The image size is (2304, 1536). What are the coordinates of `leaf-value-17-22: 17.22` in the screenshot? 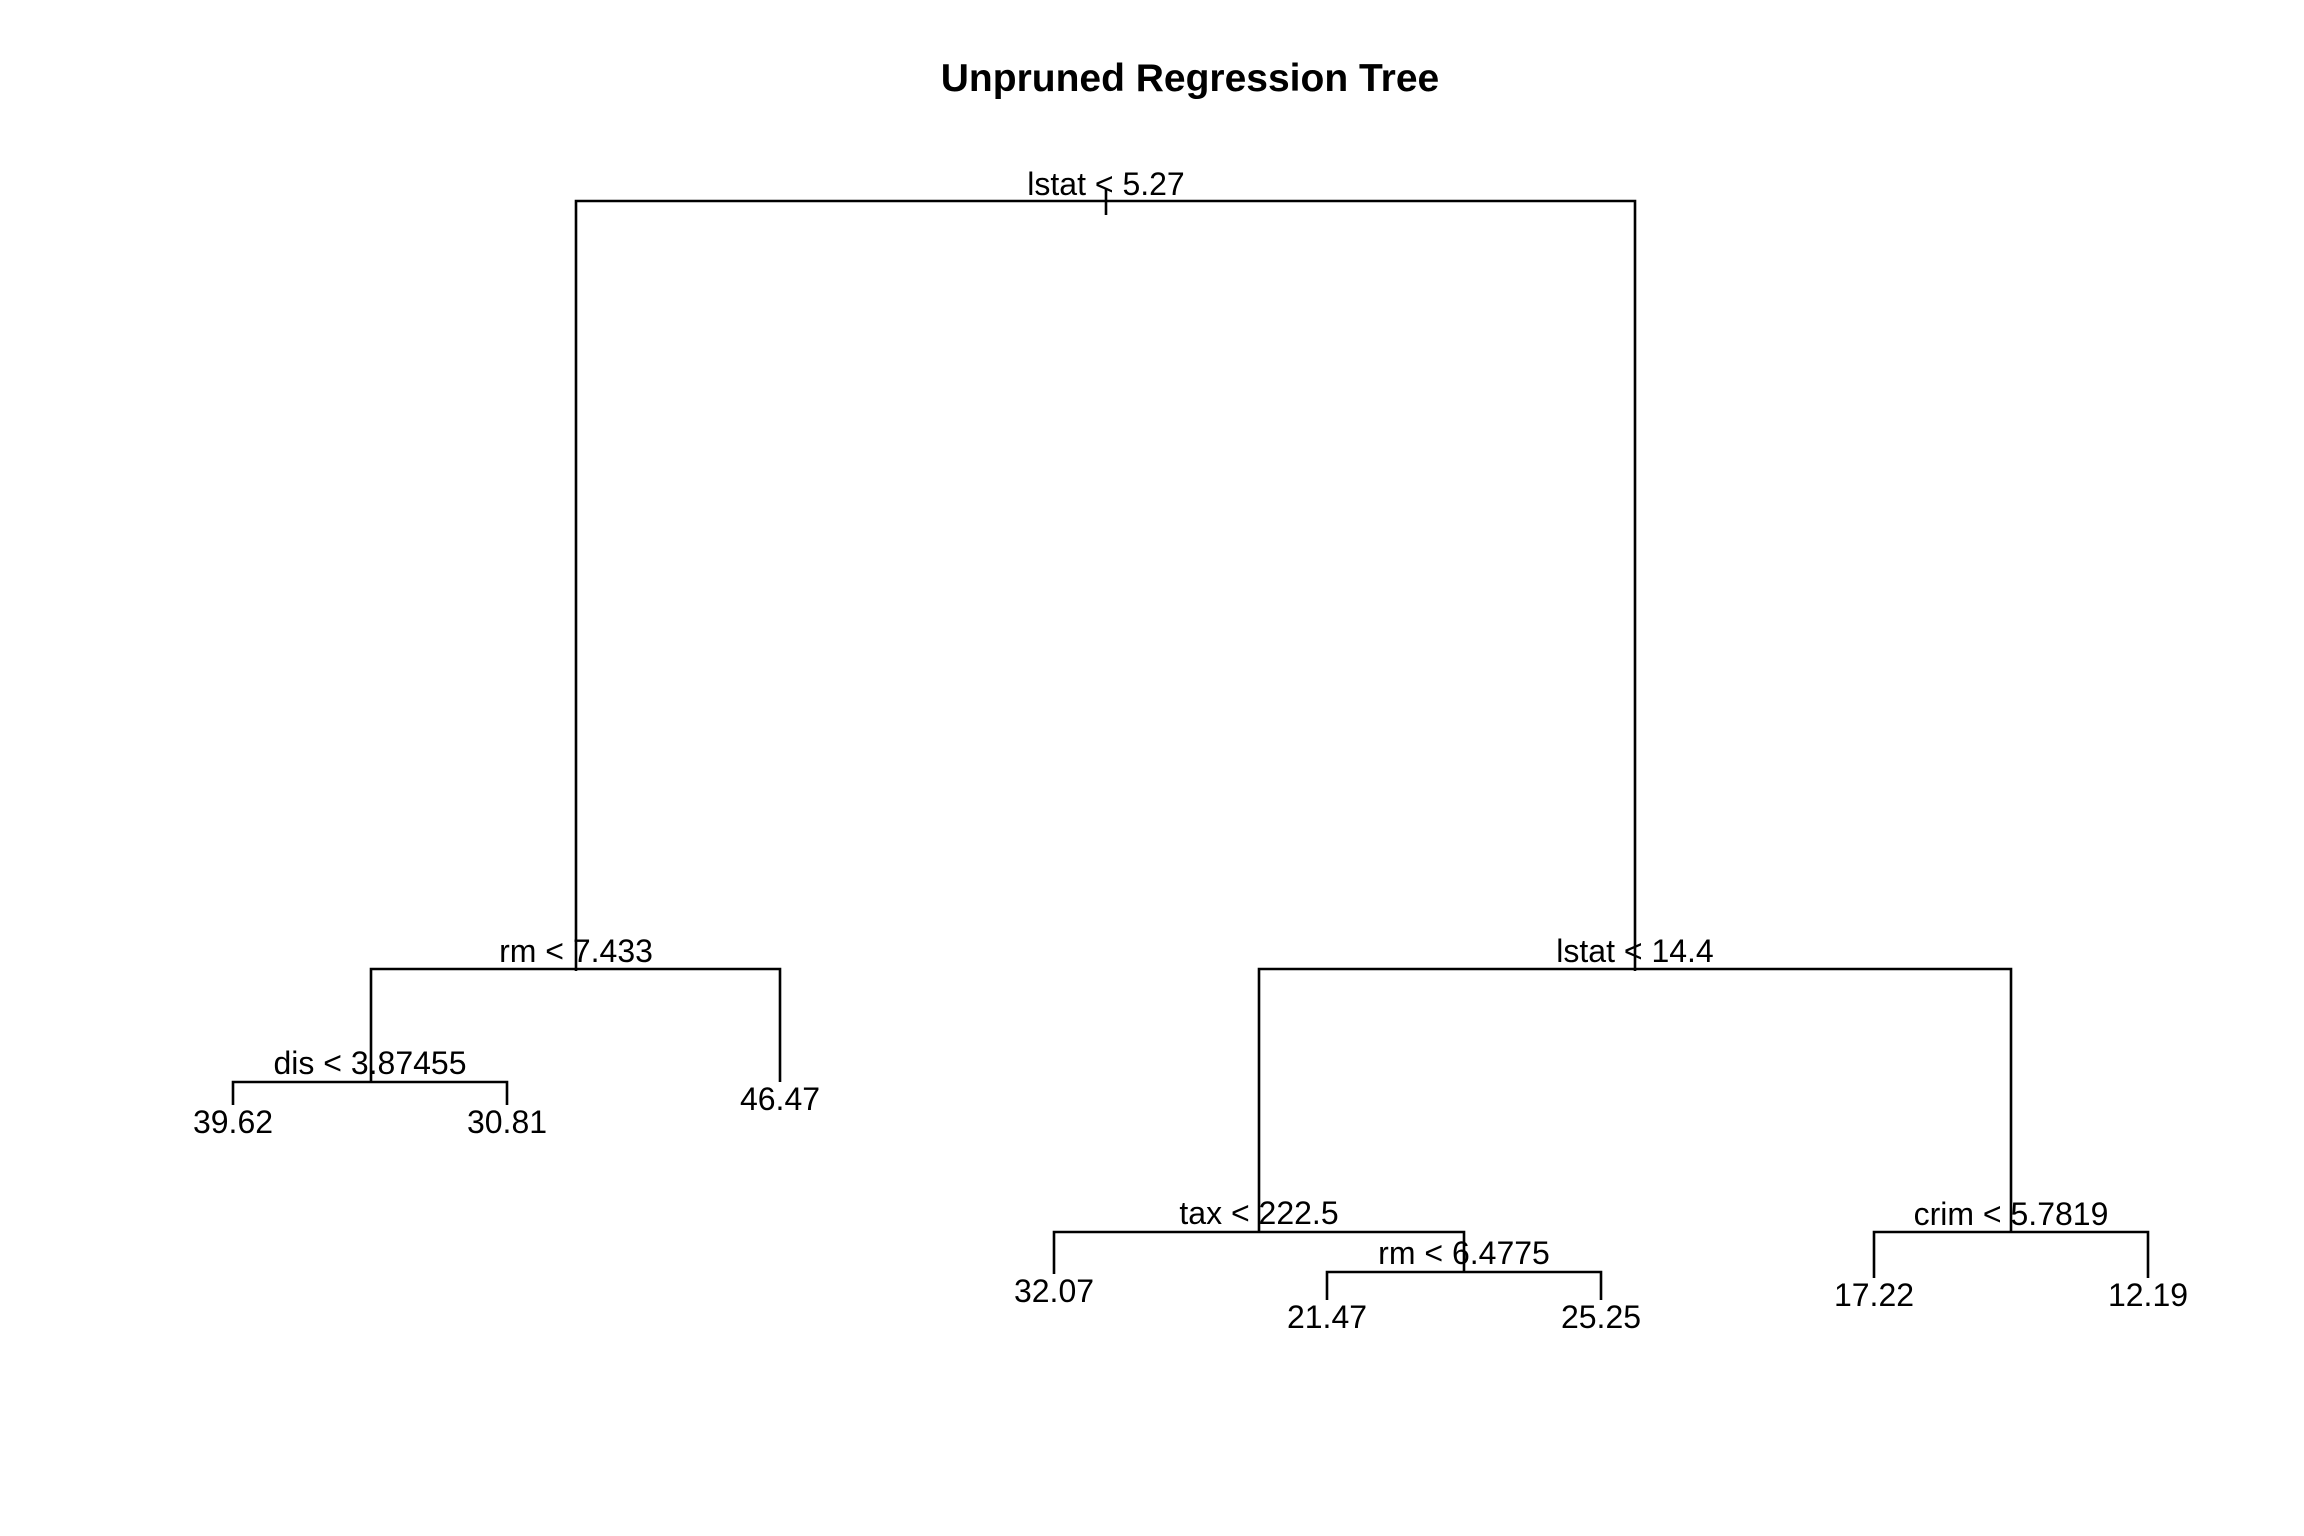 It's located at (1874, 1295).